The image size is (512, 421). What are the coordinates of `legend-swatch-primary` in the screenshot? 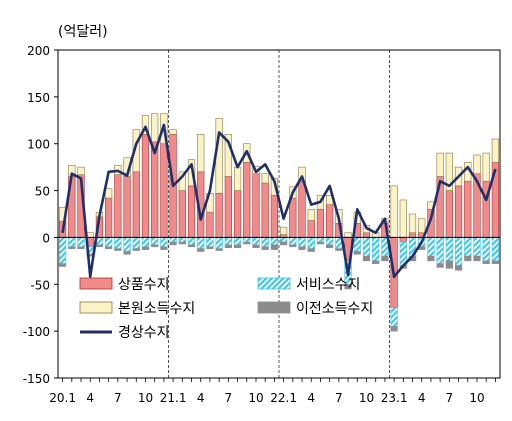 It's located at (96, 307).